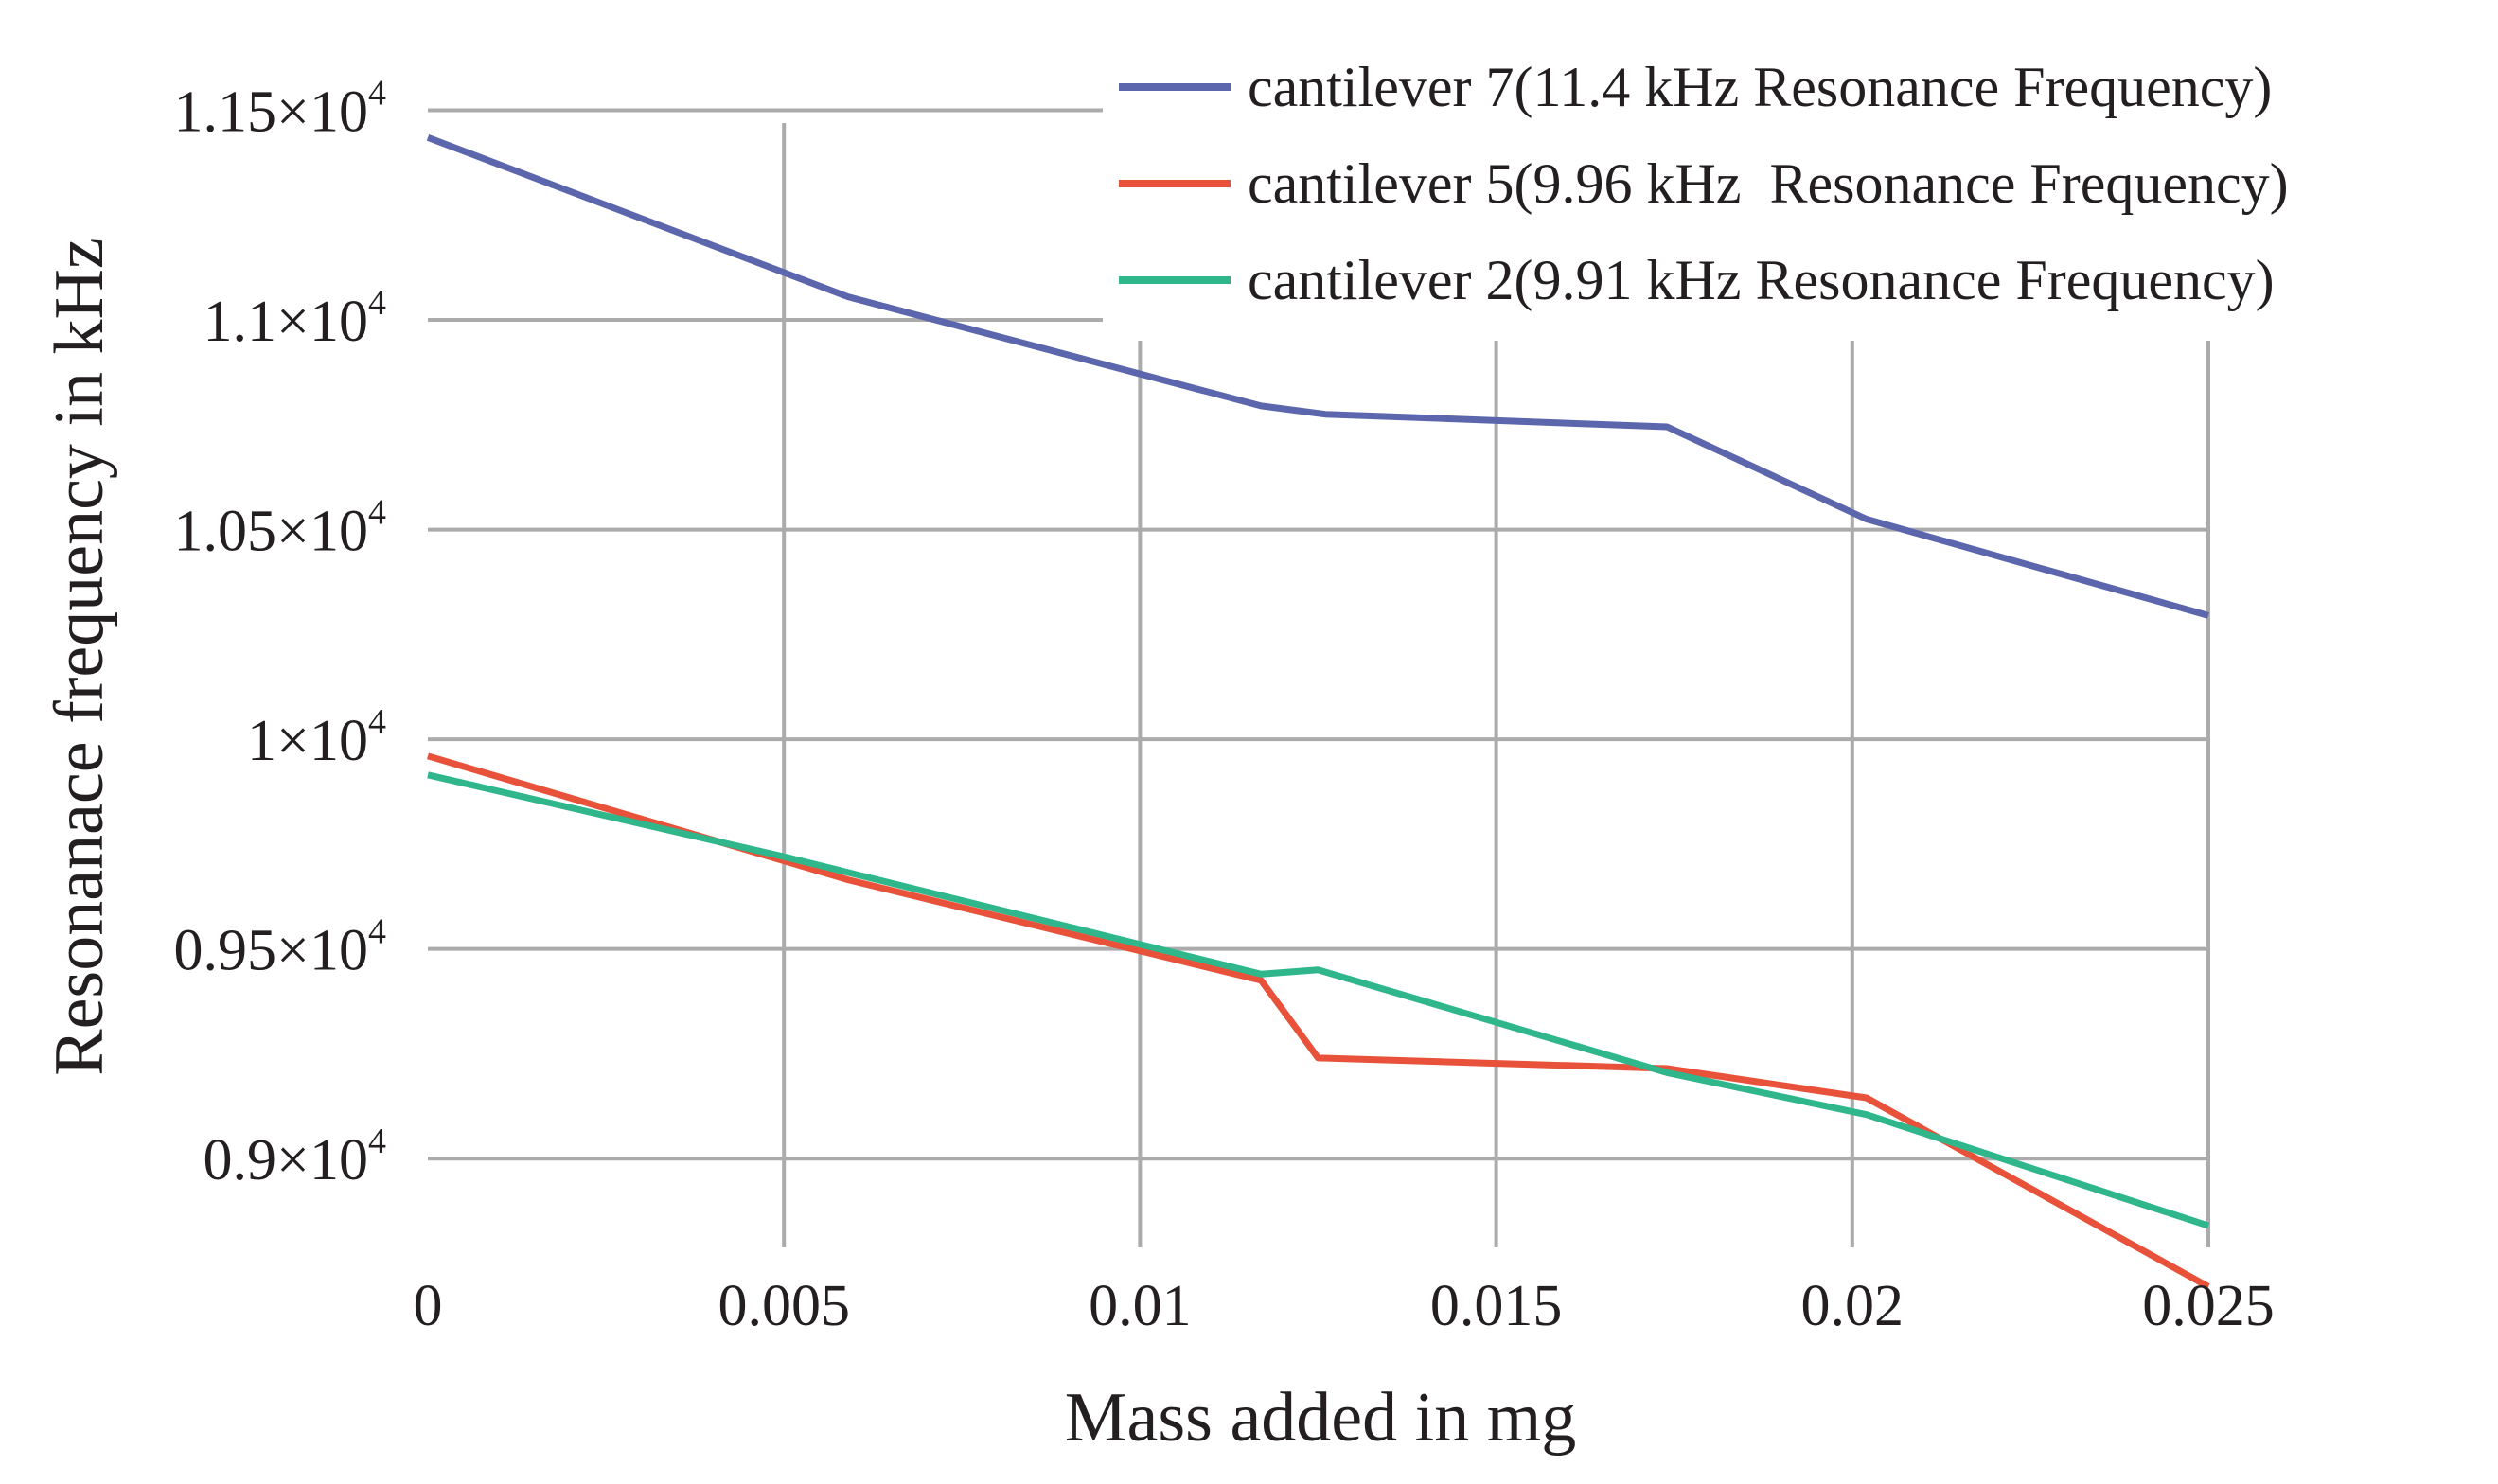 Image resolution: width=2498 pixels, height=1484 pixels. What do you see at coordinates (280, 108) in the screenshot?
I see `y-tick-label: 1.15×10⁴` at bounding box center [280, 108].